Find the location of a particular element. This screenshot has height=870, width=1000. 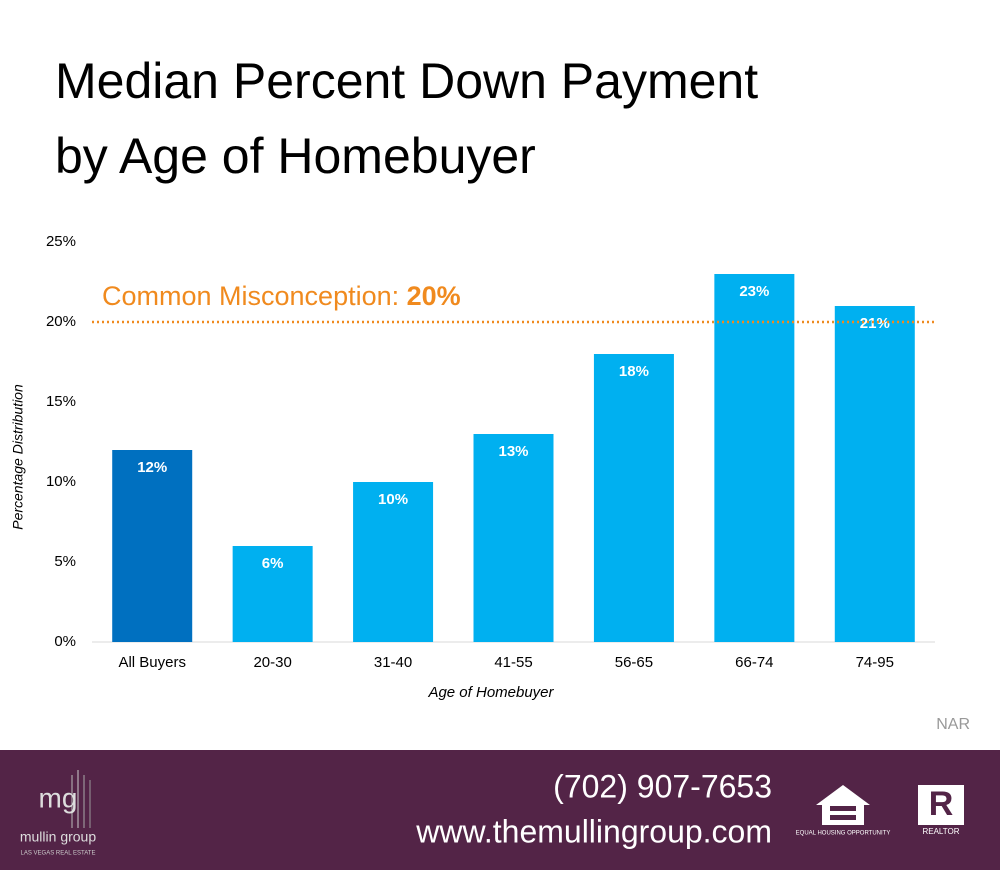

source: NAR is located at coordinates (953, 724).